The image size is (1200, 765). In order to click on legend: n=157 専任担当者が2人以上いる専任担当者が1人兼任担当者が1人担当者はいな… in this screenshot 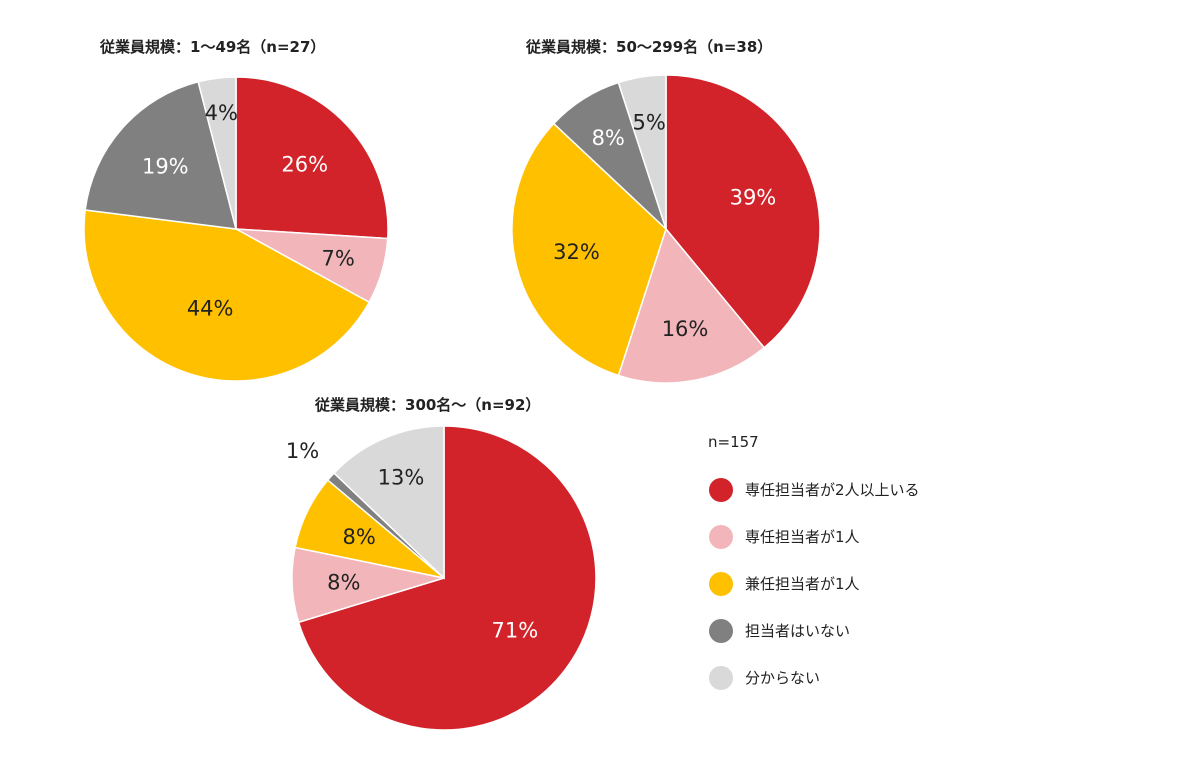, I will do `click(814, 561)`.